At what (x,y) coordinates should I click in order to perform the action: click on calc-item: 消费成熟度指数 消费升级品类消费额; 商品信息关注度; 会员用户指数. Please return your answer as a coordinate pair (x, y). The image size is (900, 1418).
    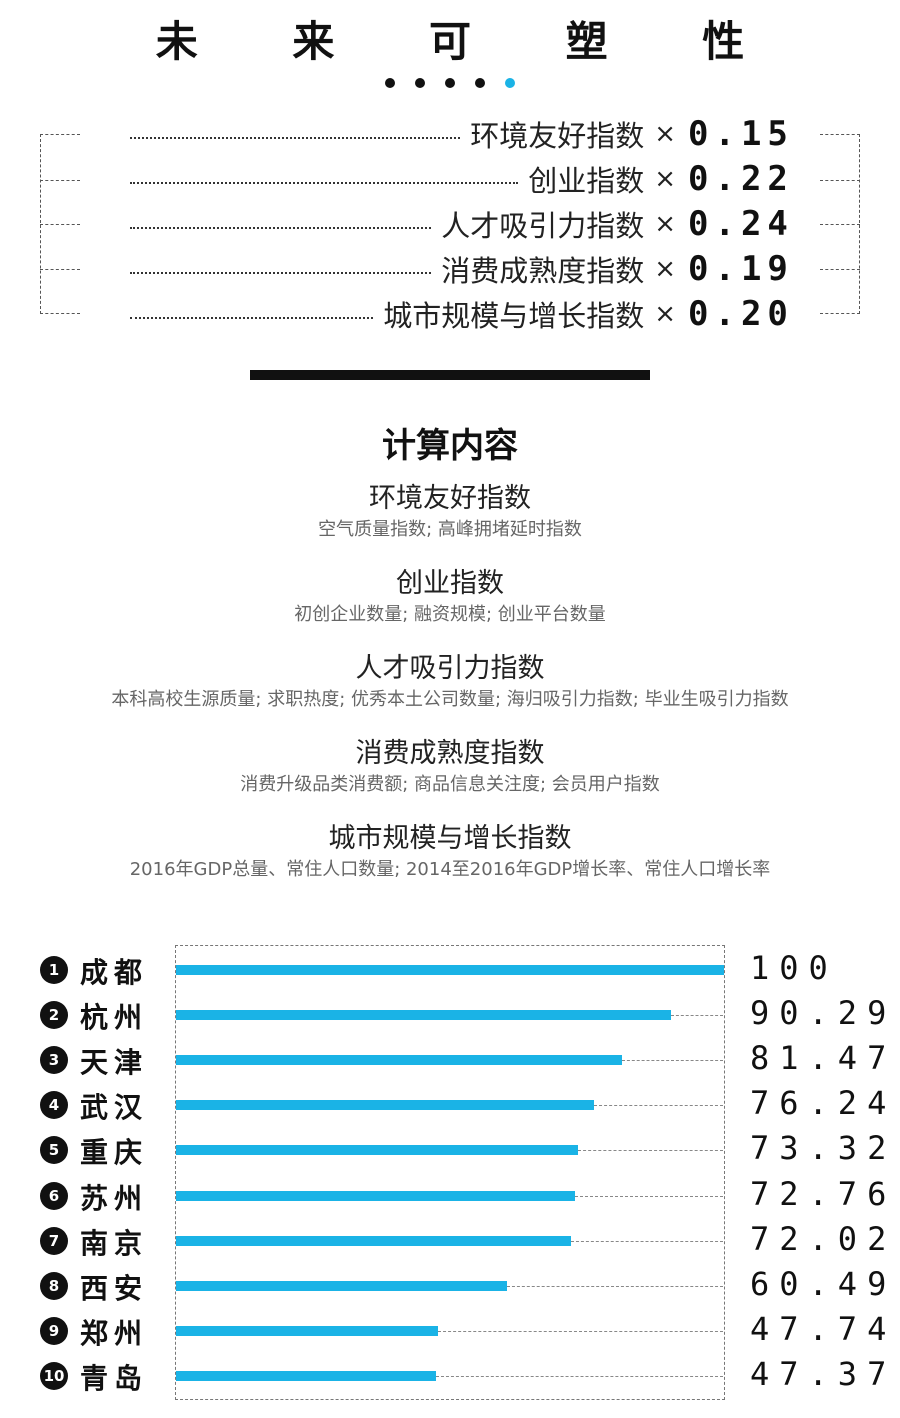
    Looking at the image, I should click on (450, 763).